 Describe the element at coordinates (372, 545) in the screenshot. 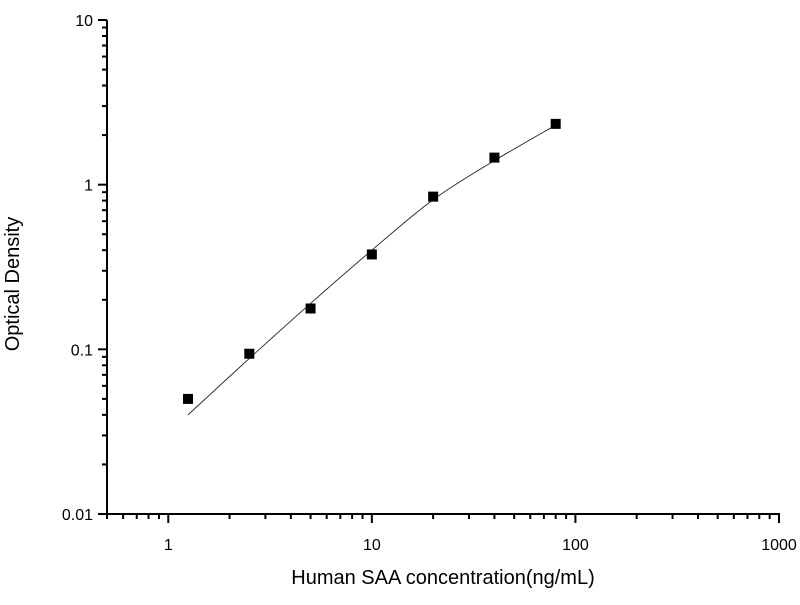

I see `x-tick-label: 10` at that location.